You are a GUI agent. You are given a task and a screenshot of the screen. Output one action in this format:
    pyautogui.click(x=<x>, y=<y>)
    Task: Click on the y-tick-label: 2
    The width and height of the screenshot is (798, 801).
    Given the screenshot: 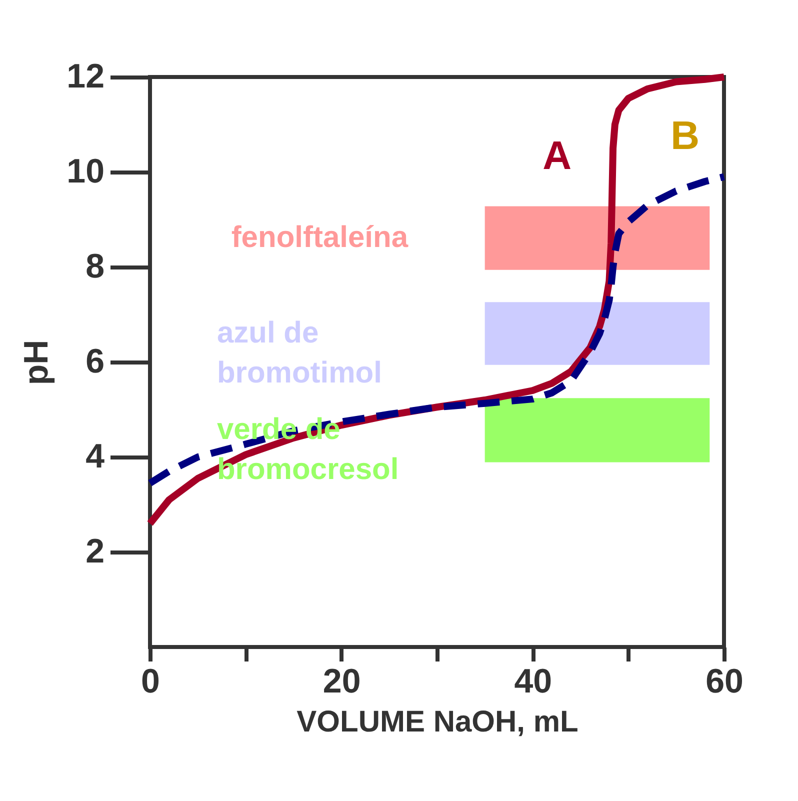 What is the action you would take?
    pyautogui.click(x=95, y=551)
    